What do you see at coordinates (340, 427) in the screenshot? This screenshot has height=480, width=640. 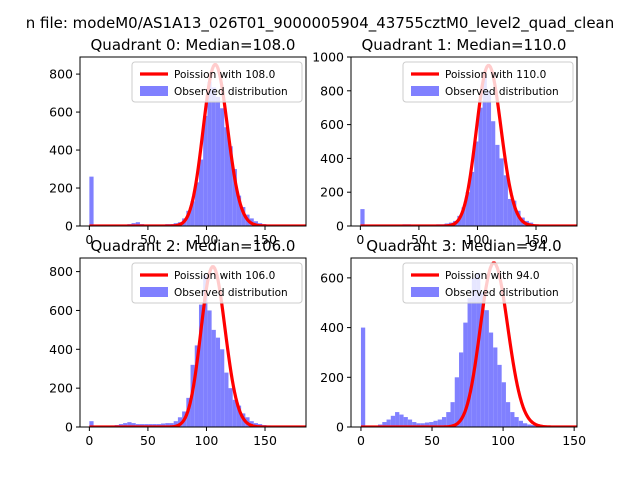 I see `y-tick-label: 0` at bounding box center [340, 427].